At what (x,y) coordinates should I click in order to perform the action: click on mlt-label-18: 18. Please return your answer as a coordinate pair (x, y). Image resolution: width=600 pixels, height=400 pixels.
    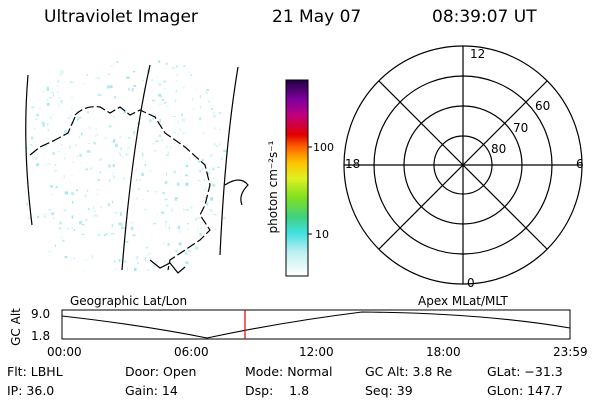
    Looking at the image, I should click on (353, 164).